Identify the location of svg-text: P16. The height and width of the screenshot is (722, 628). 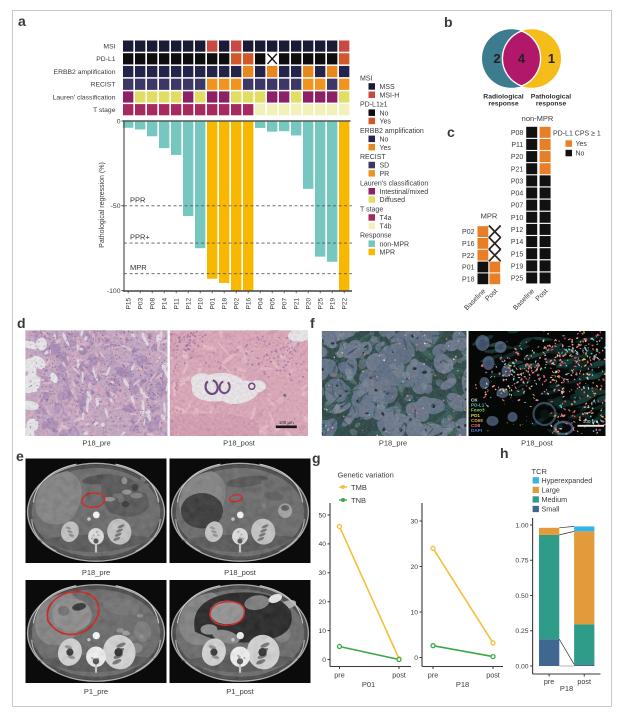
(468, 244).